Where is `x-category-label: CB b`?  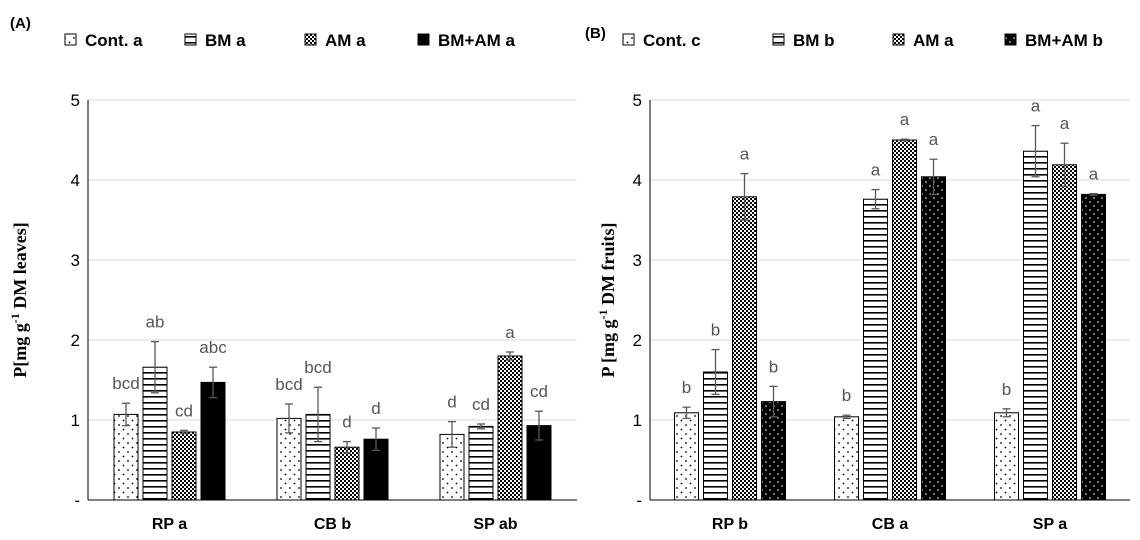 x-category-label: CB b is located at coordinates (333, 524).